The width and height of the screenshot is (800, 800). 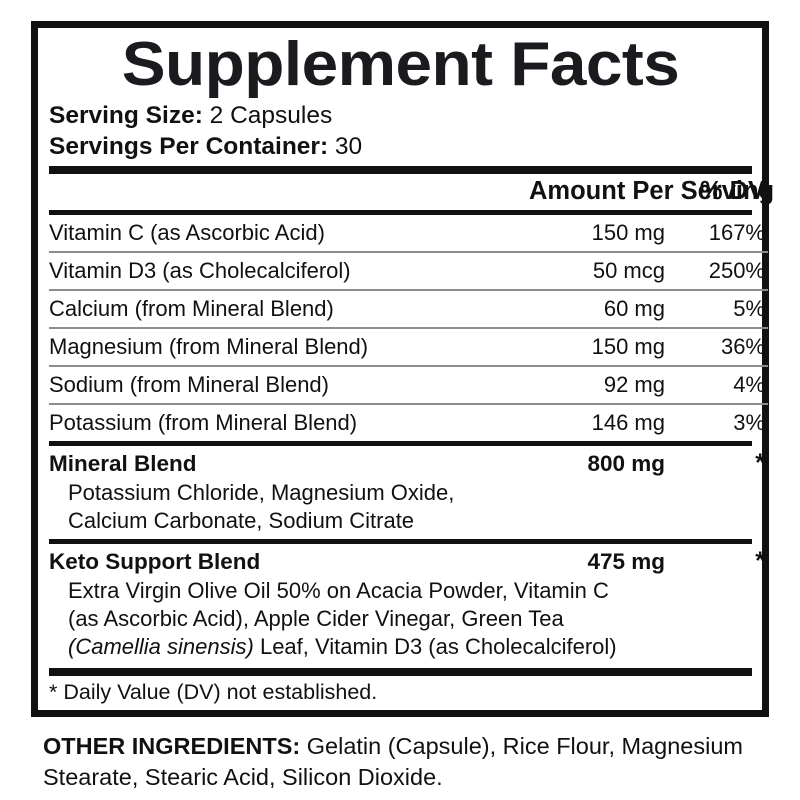 What do you see at coordinates (289, 192) in the screenshot?
I see `header-name` at bounding box center [289, 192].